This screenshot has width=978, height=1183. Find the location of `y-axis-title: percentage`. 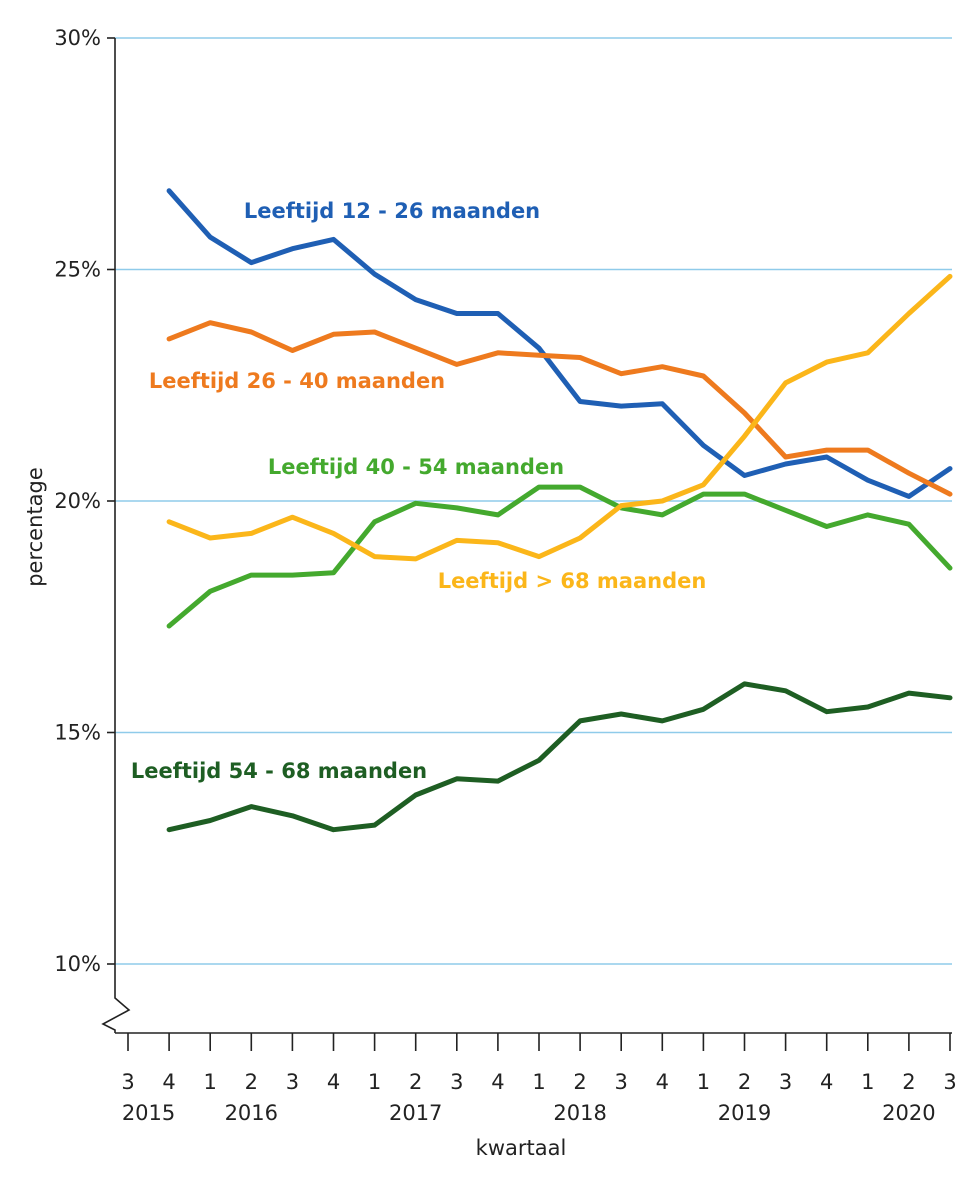

y-axis-title: percentage is located at coordinates (35, 527).